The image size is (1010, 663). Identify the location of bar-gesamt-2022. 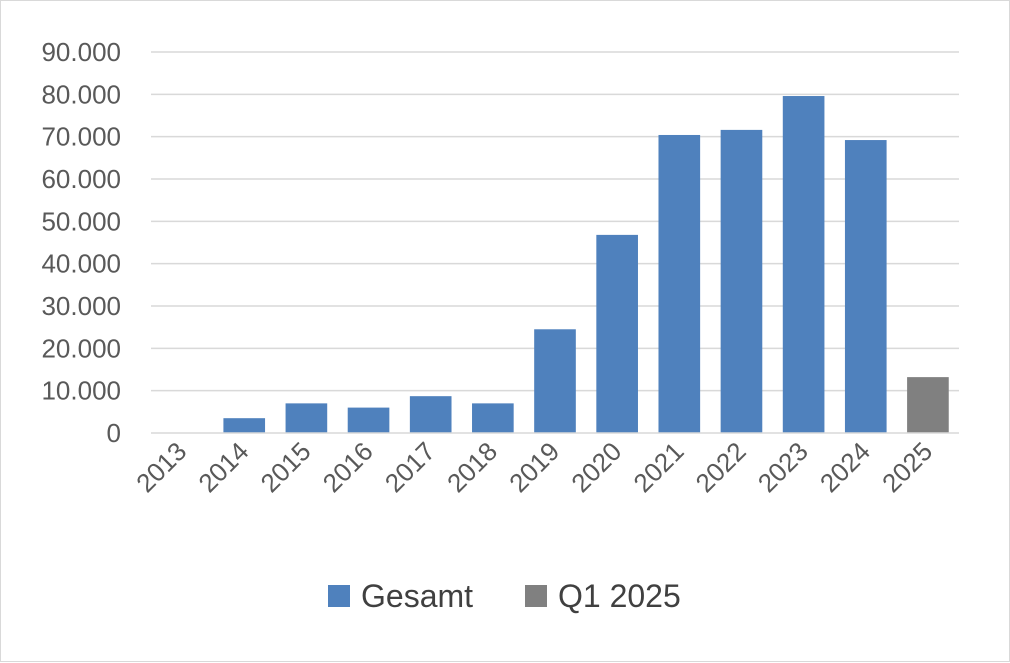
(741, 281).